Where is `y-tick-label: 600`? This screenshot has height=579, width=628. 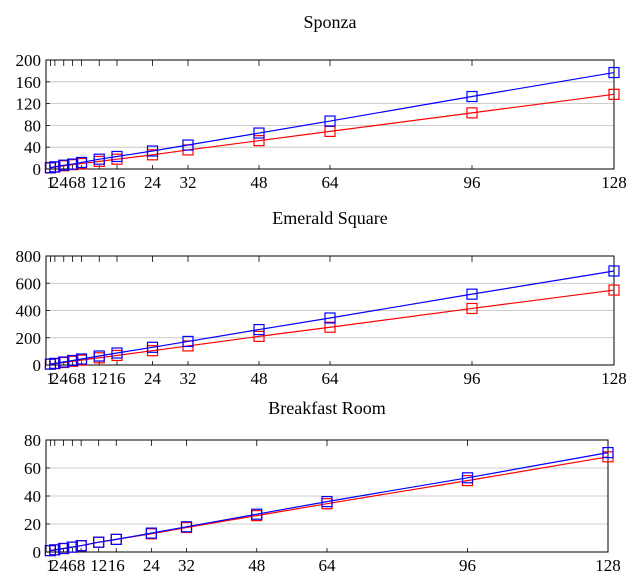 y-tick-label: 600 is located at coordinates (29, 283).